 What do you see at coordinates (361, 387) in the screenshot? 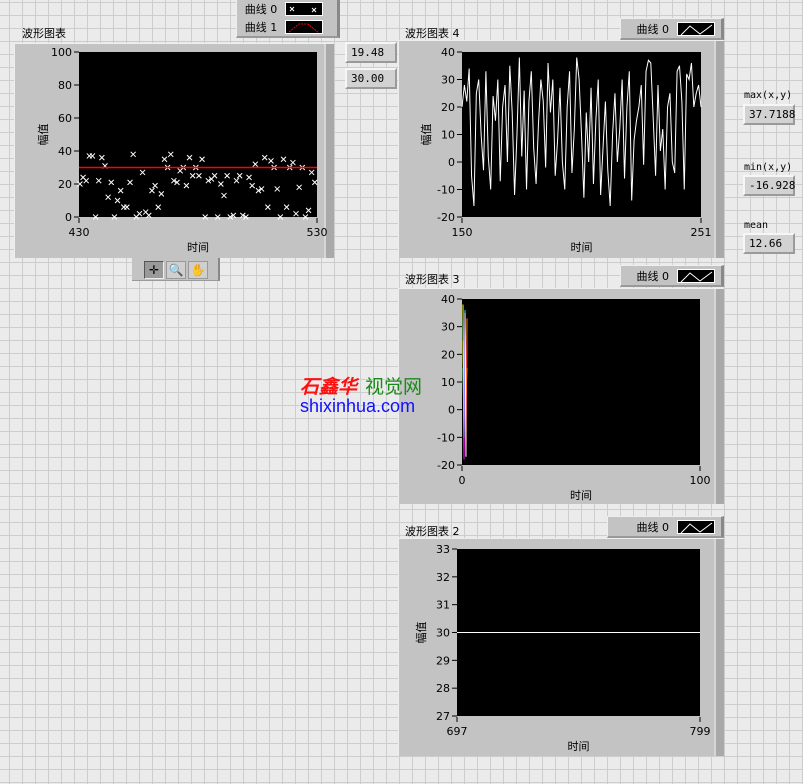
I see `watermark-logo: 石鑫华 视觉网` at bounding box center [361, 387].